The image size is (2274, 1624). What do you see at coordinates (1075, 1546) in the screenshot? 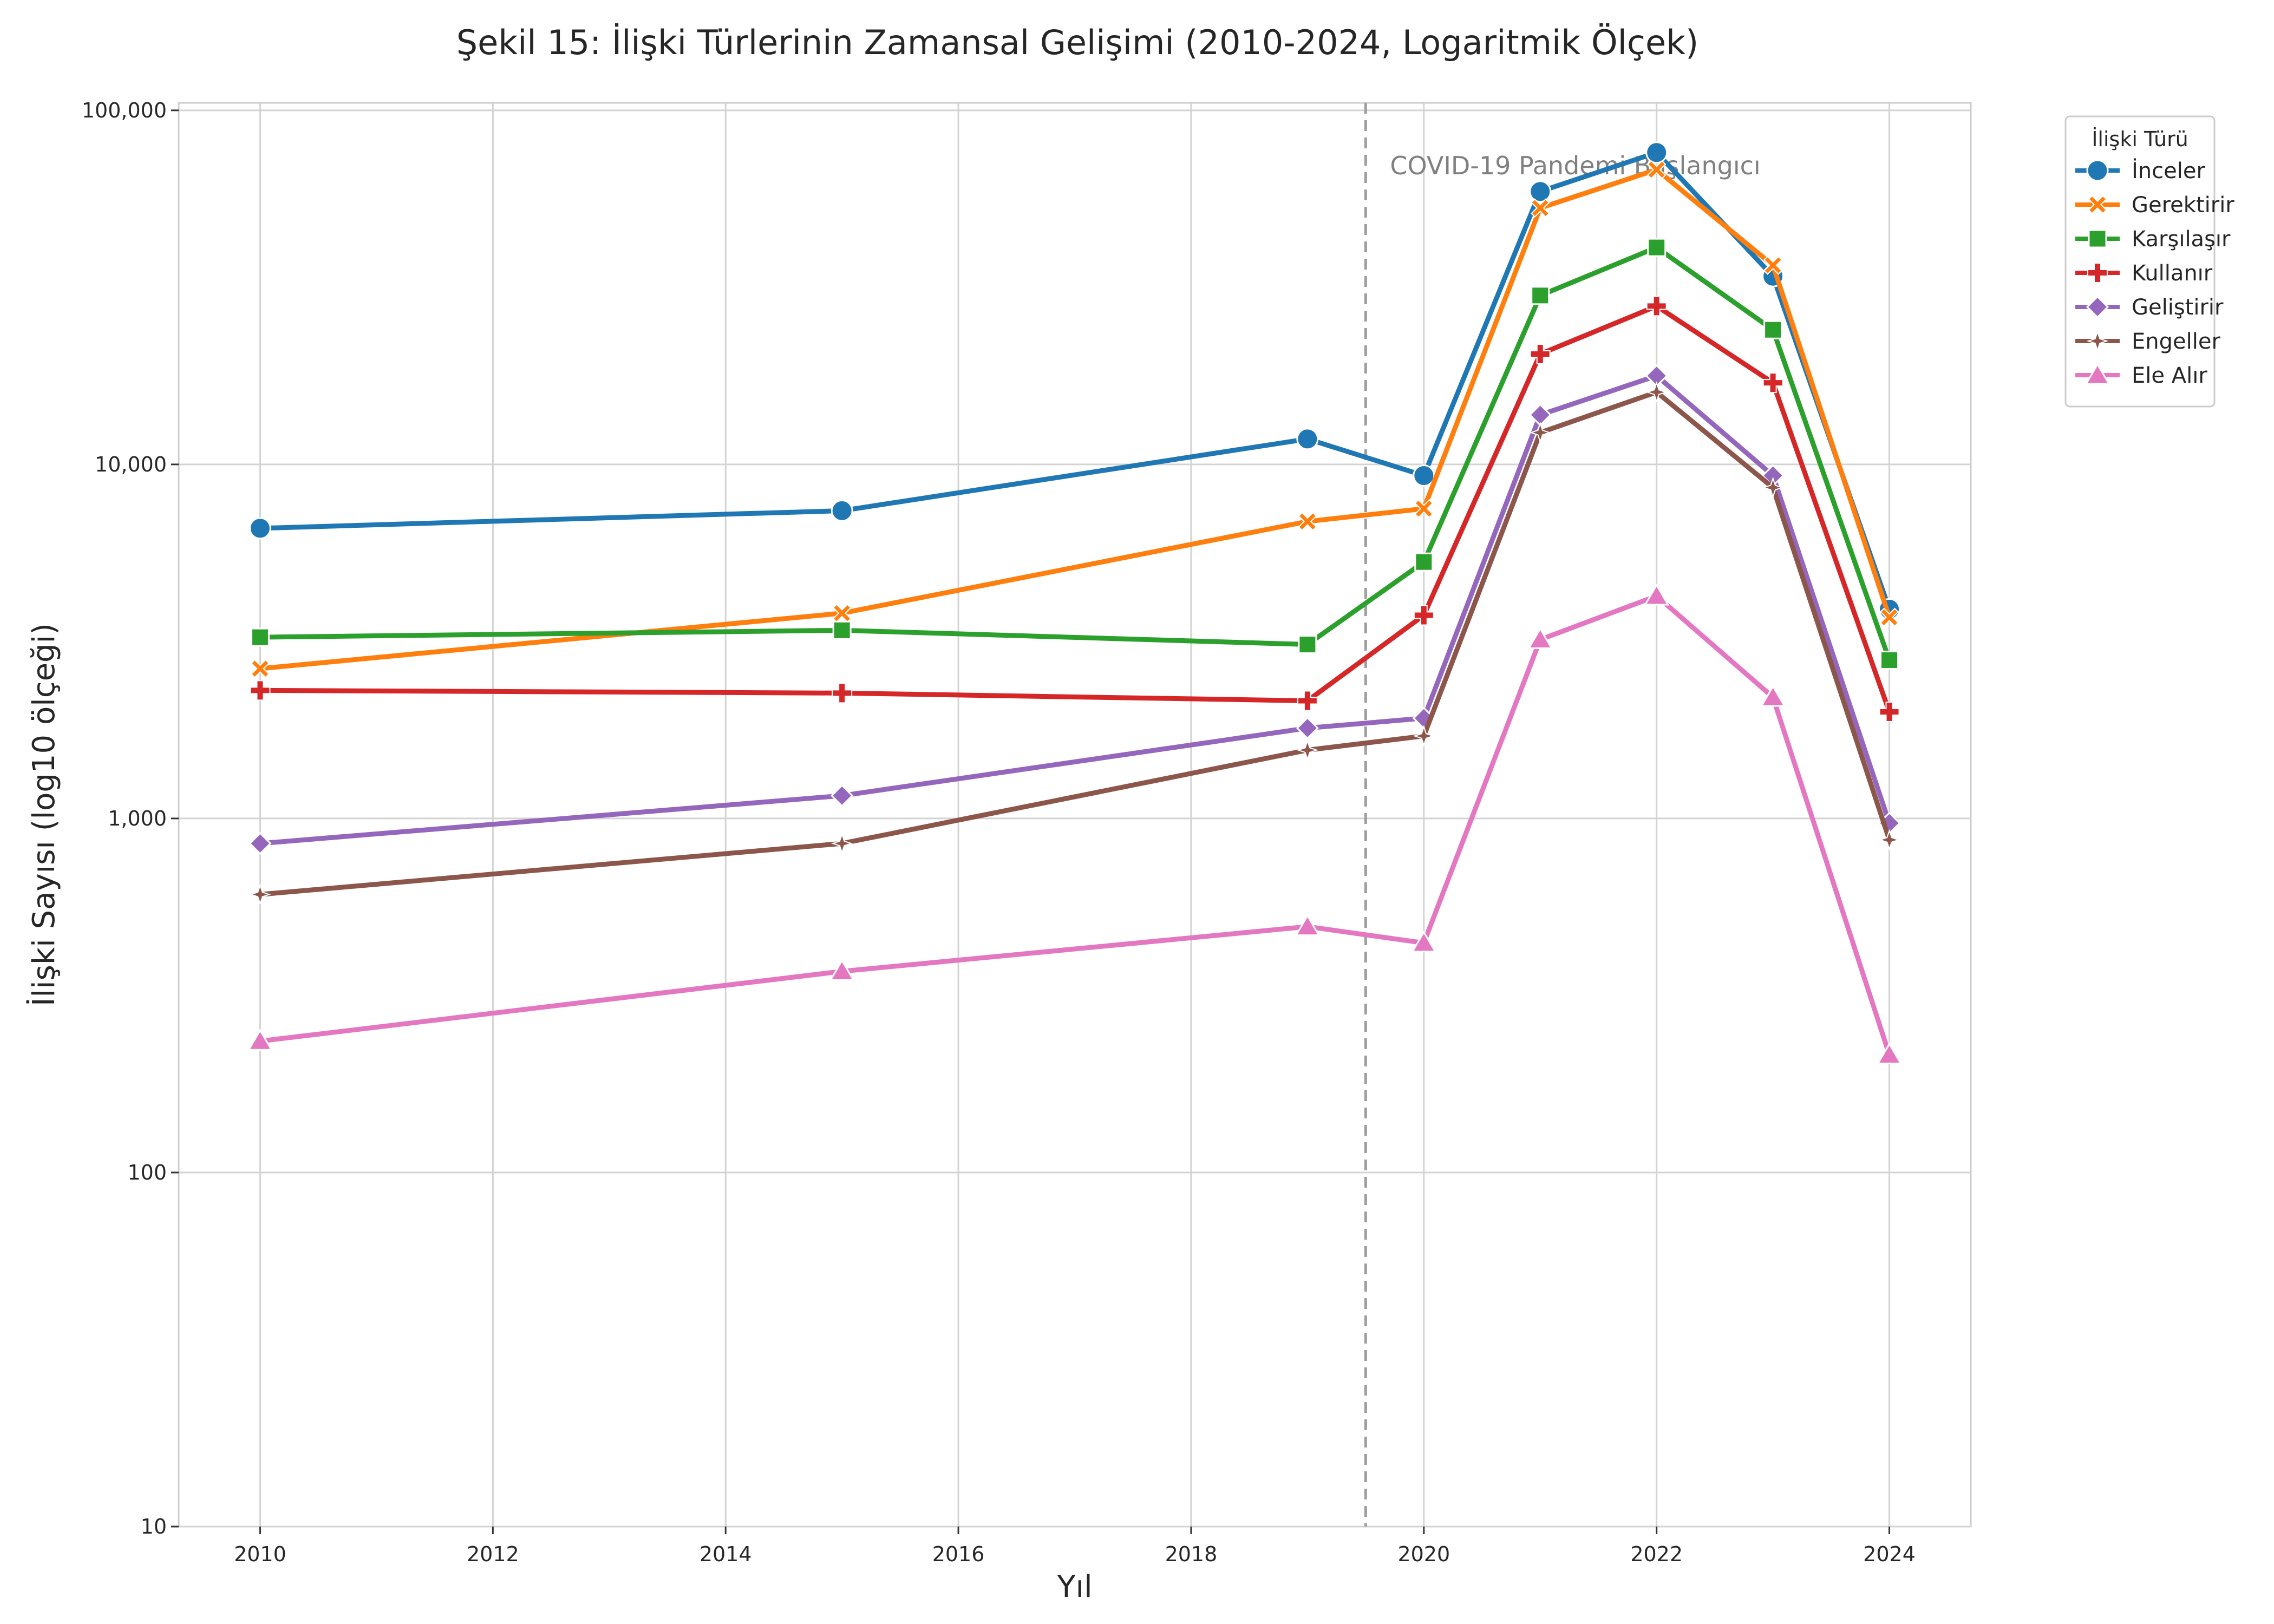
I see `x-axis-ticks: 2010 2012 2014 2016 2018 2020 2022 2024` at bounding box center [1075, 1546].